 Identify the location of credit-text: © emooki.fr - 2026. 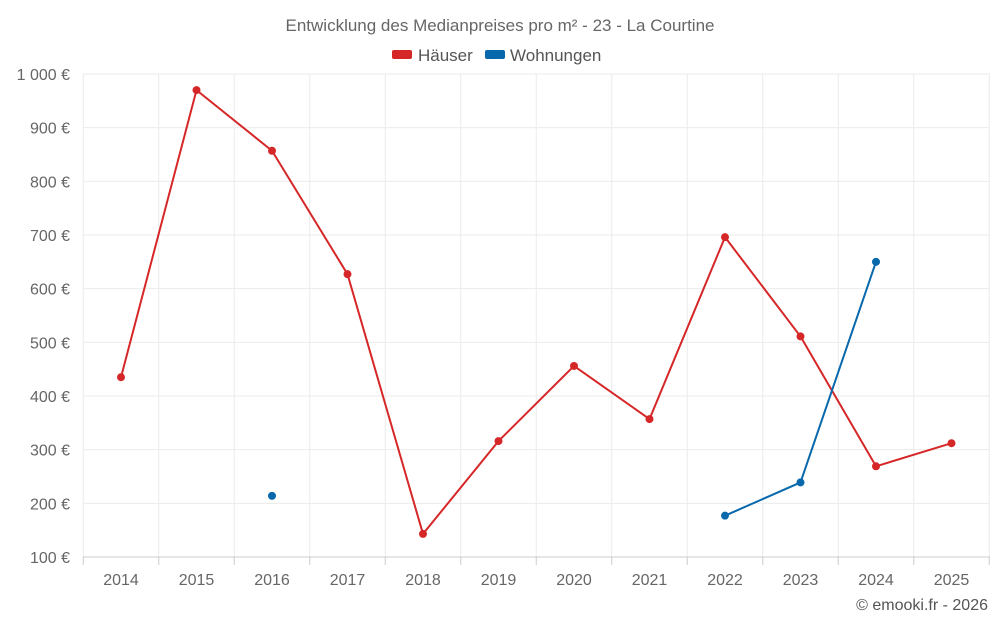
(922, 605).